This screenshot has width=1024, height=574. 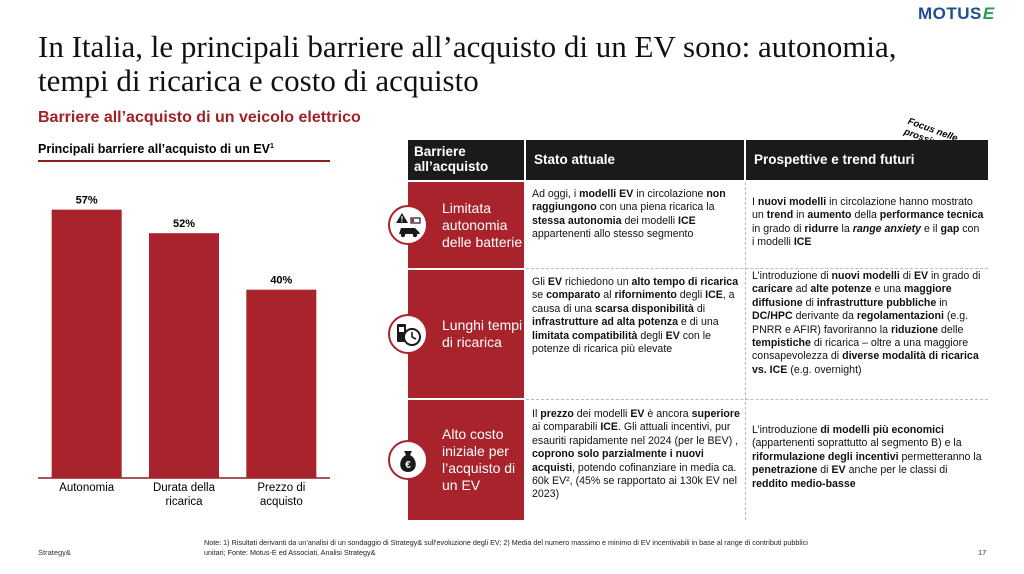 I want to click on header-future-trends: Prospettive e trend futuri, so click(x=867, y=160).